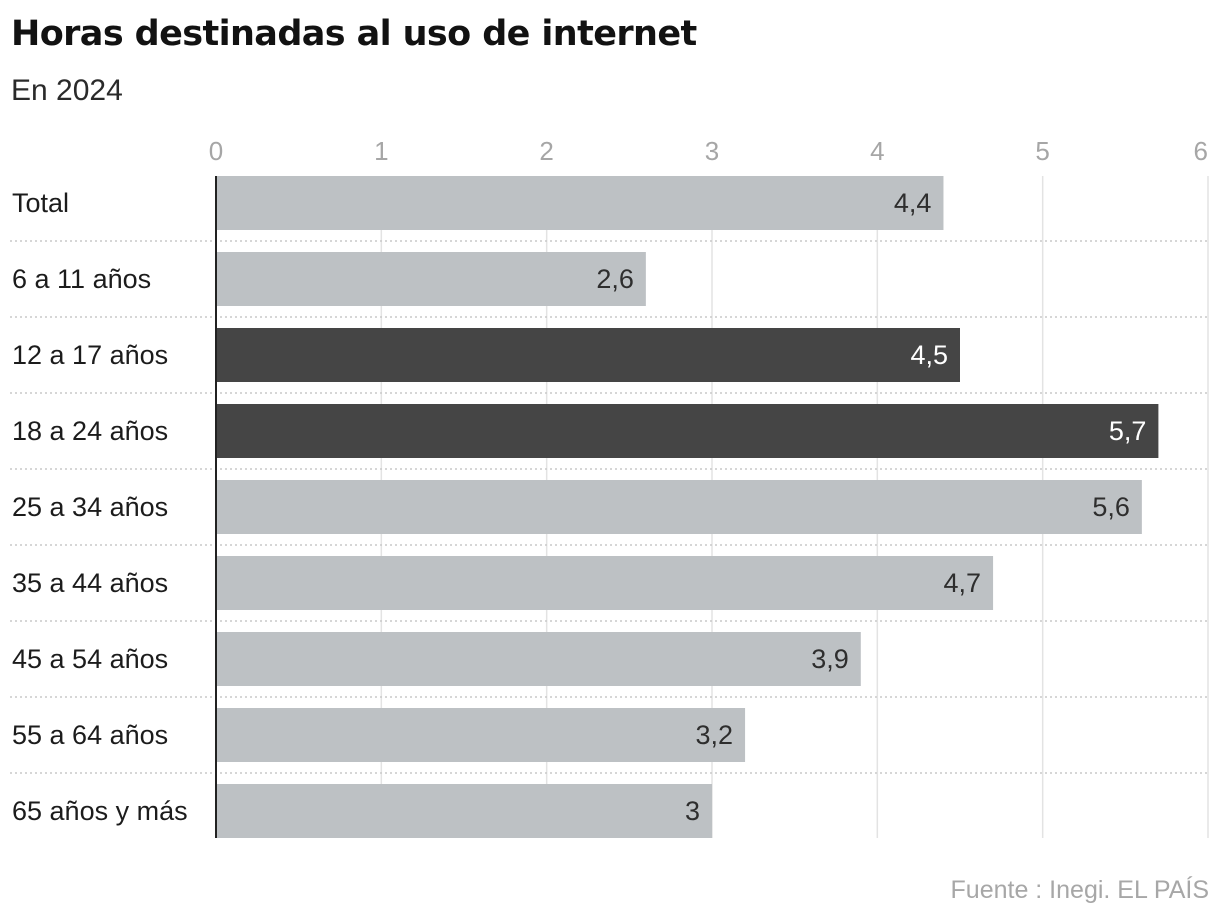 This screenshot has height=922, width=1220. I want to click on value-label: 3,9, so click(830, 659).